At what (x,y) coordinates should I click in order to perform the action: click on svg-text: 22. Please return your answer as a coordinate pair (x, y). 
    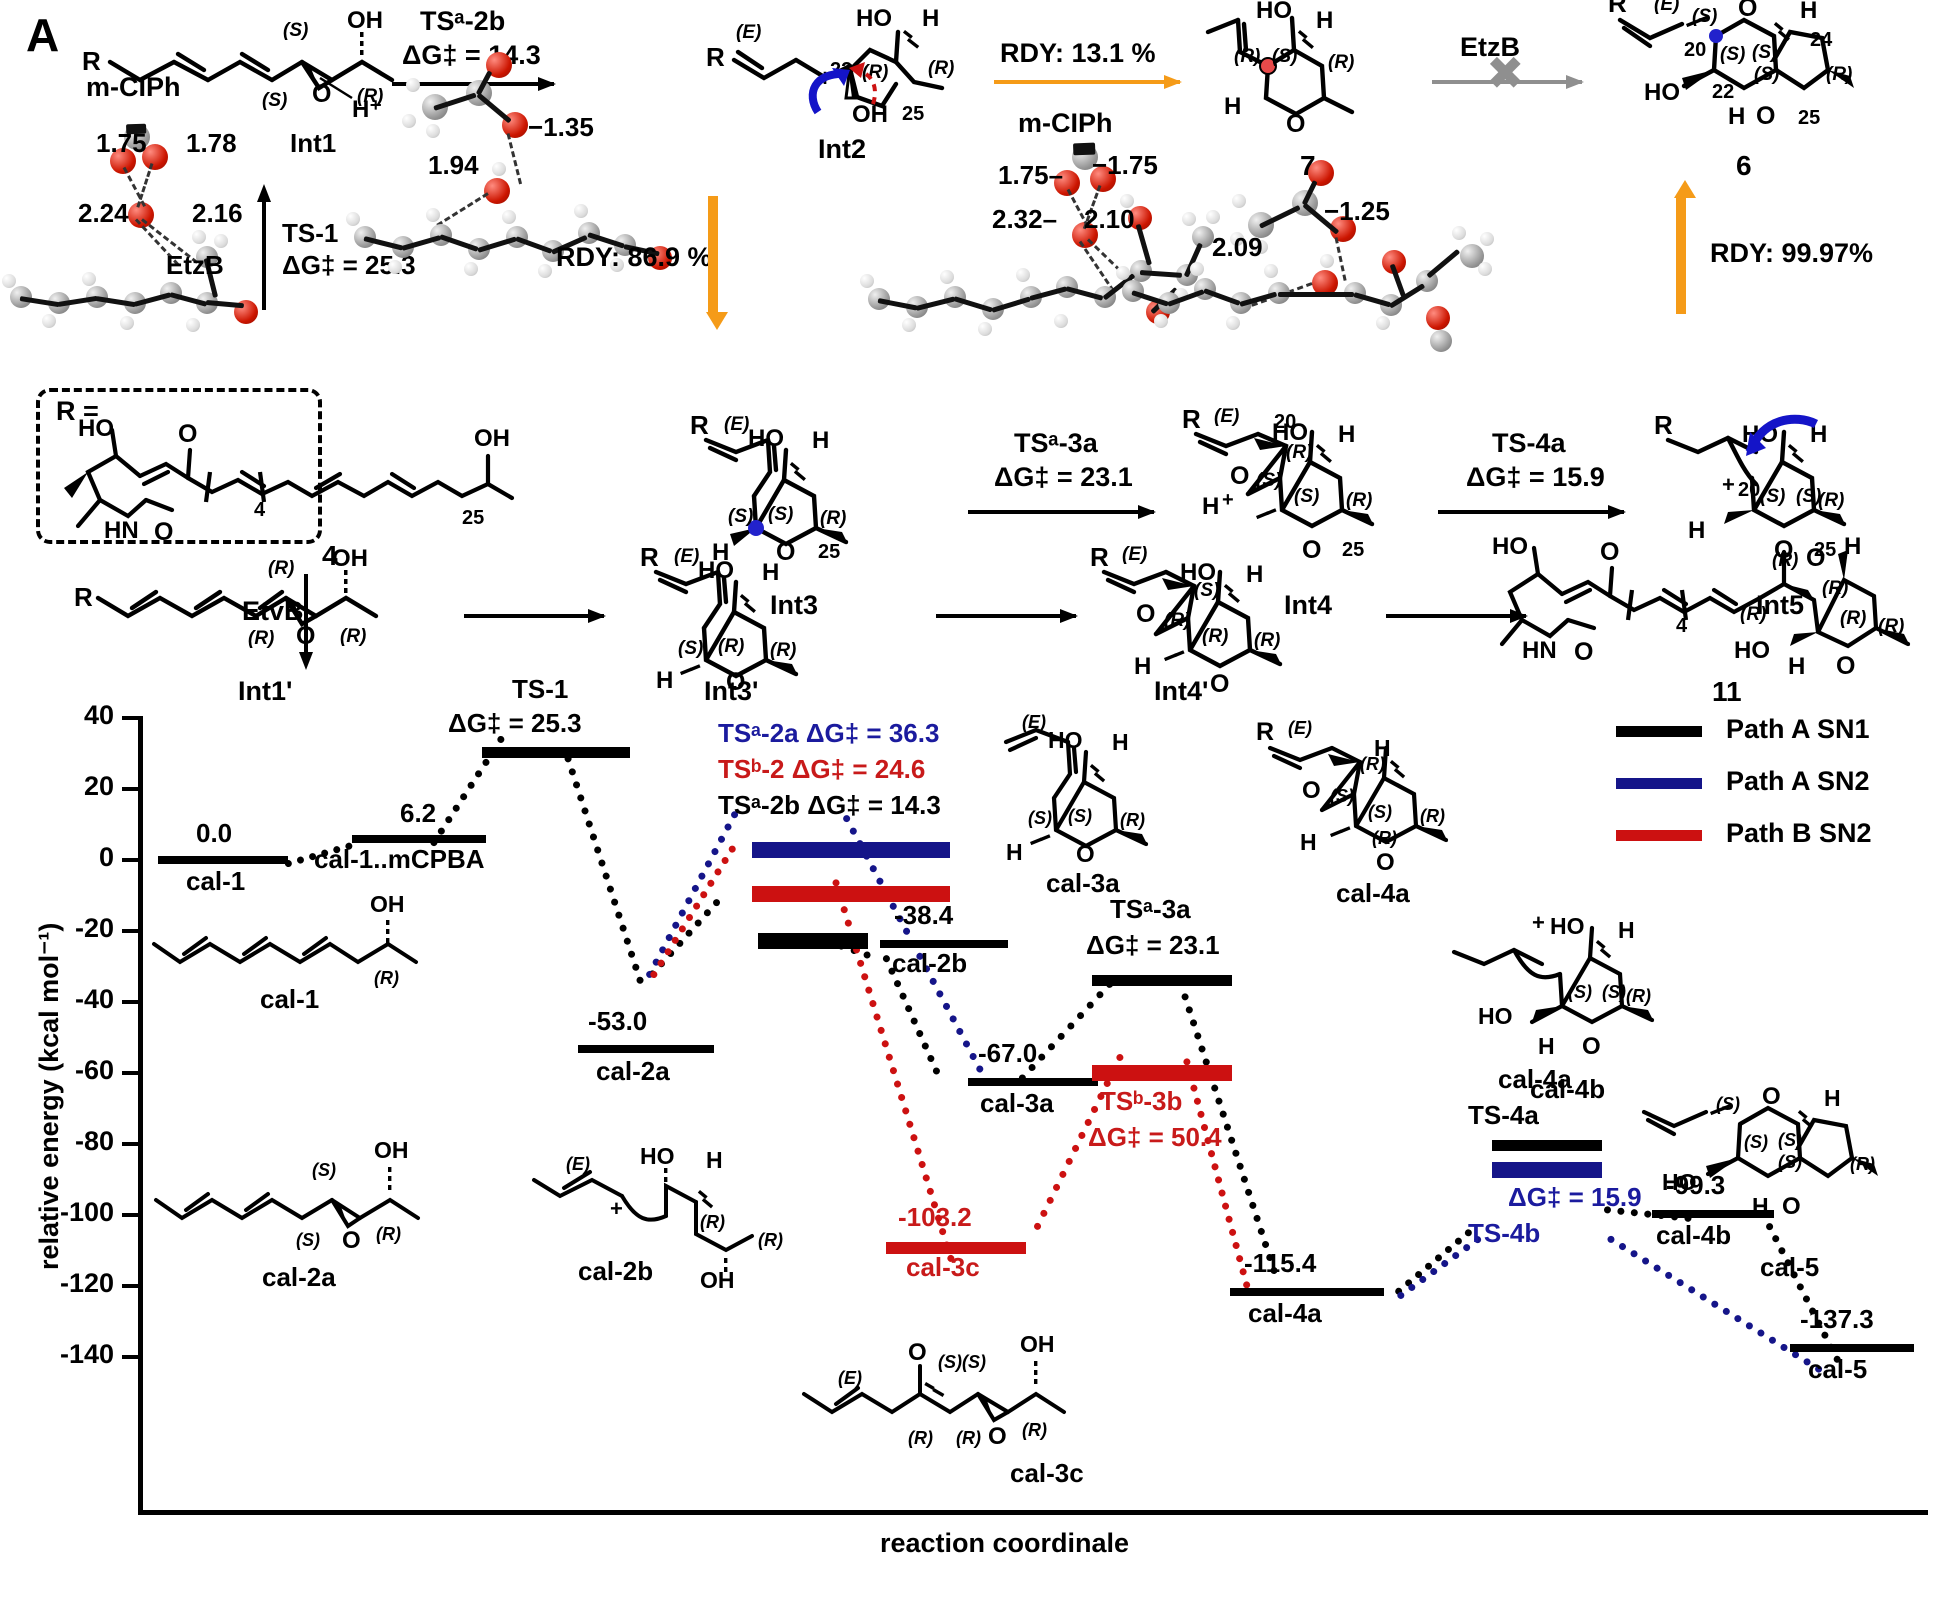
    Looking at the image, I should click on (1723, 92).